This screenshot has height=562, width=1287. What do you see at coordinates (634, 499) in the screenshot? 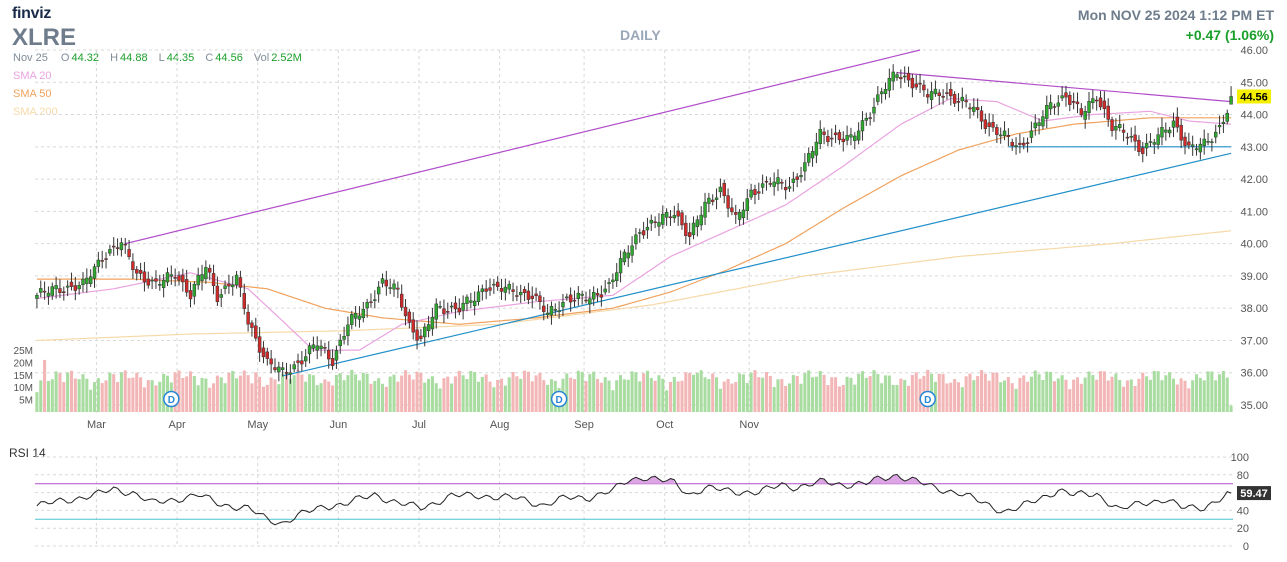
I see `rsi-line` at bounding box center [634, 499].